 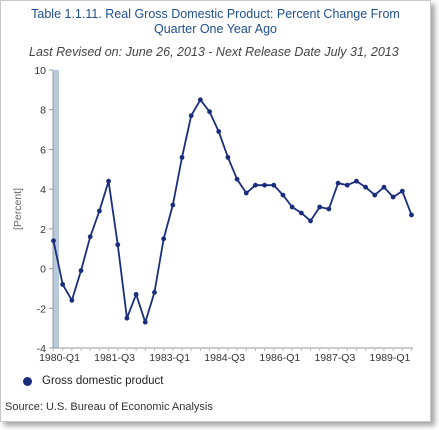 I want to click on x-tick-label: 1989-Q1, so click(x=390, y=358).